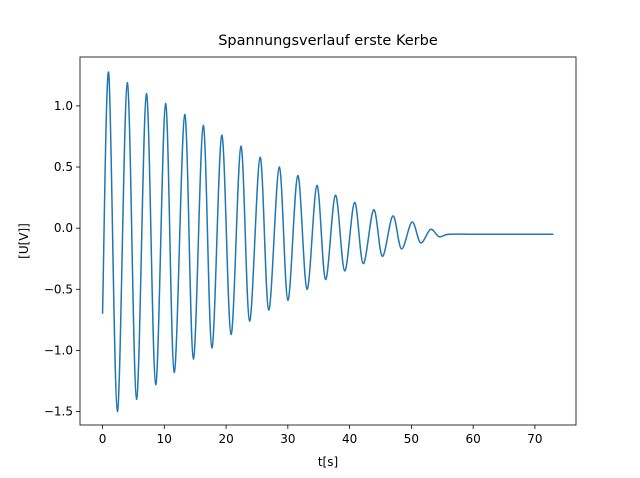 The image size is (640, 478). What do you see at coordinates (411, 439) in the screenshot?
I see `x-tick-label: 50` at bounding box center [411, 439].